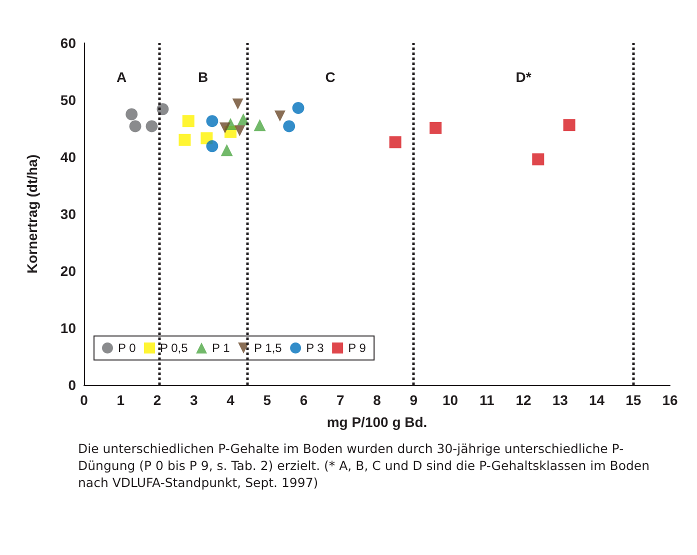 This screenshot has width=697, height=555. Describe the element at coordinates (32, 214) in the screenshot. I see `y-axis-title: Kornertrag (dt/ha)` at that location.